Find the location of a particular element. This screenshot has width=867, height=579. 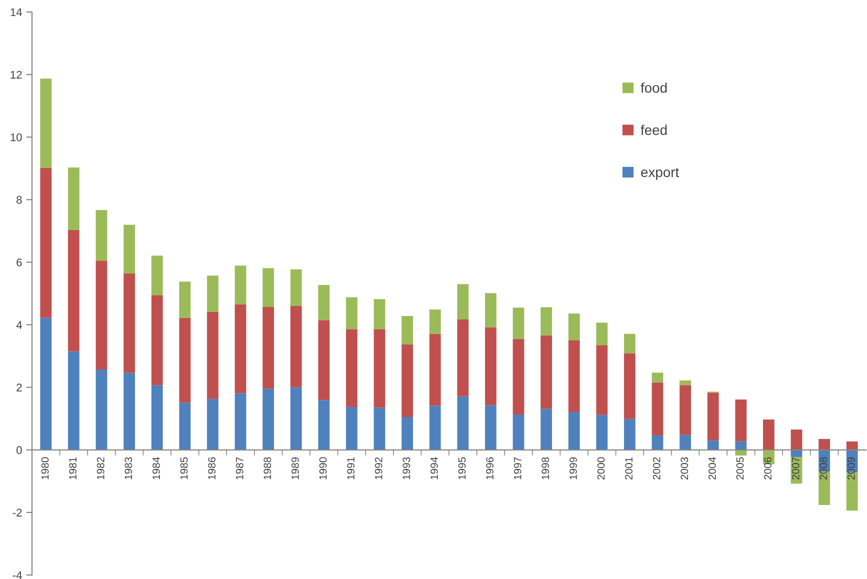

legend-label: food is located at coordinates (653, 87).